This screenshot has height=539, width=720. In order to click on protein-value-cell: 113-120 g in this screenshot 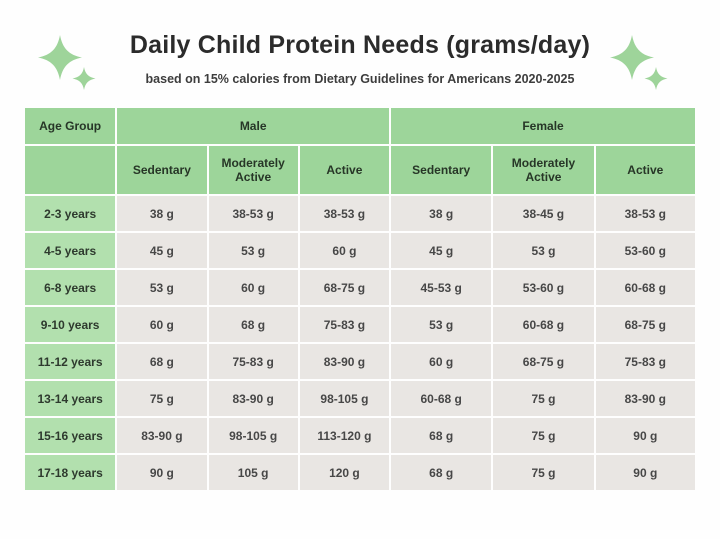, I will do `click(344, 435)`.